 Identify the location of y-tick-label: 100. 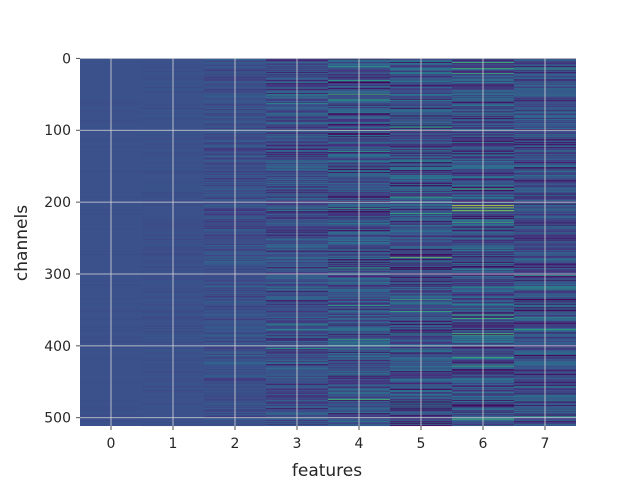
(57, 131).